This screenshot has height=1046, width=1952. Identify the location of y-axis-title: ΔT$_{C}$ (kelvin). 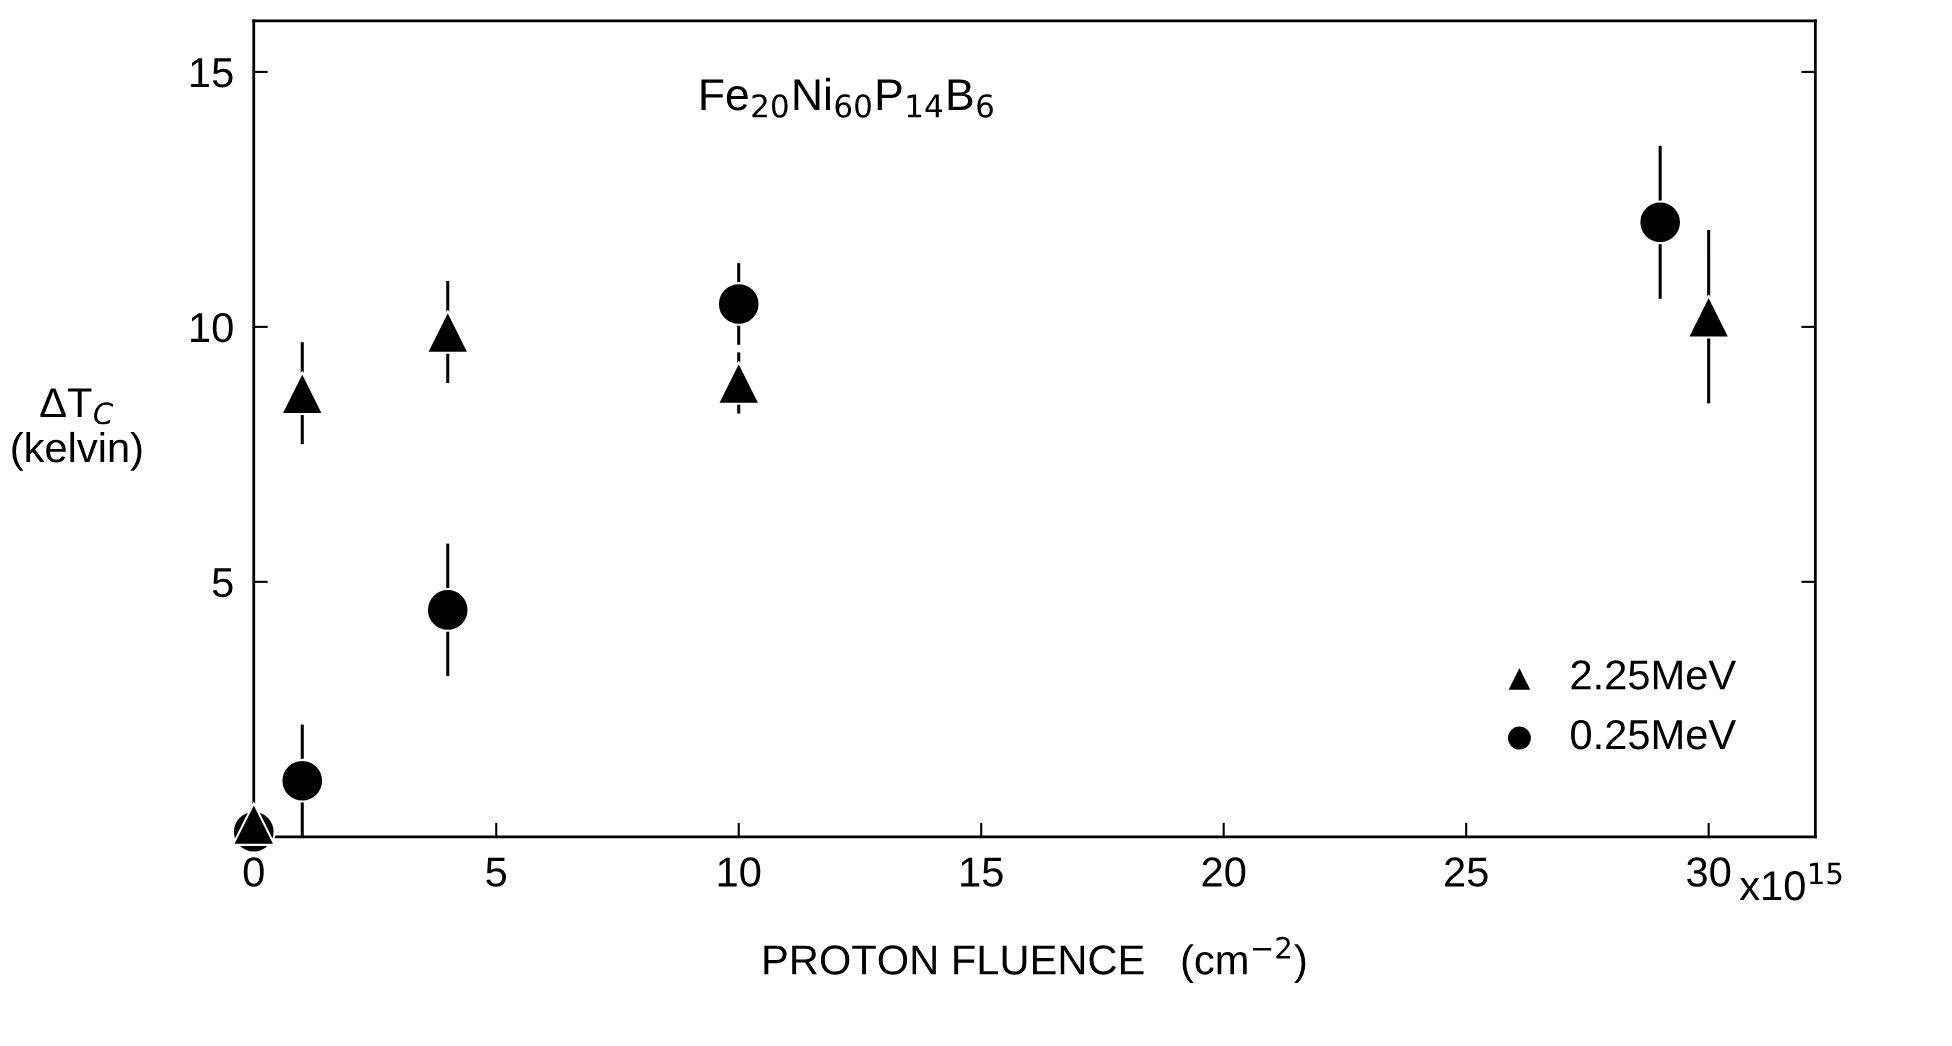
(77, 429).